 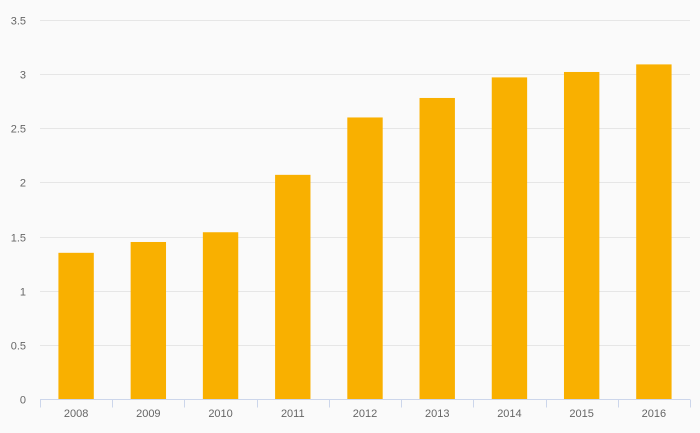 What do you see at coordinates (654, 231) in the screenshot?
I see `bar-2016` at bounding box center [654, 231].